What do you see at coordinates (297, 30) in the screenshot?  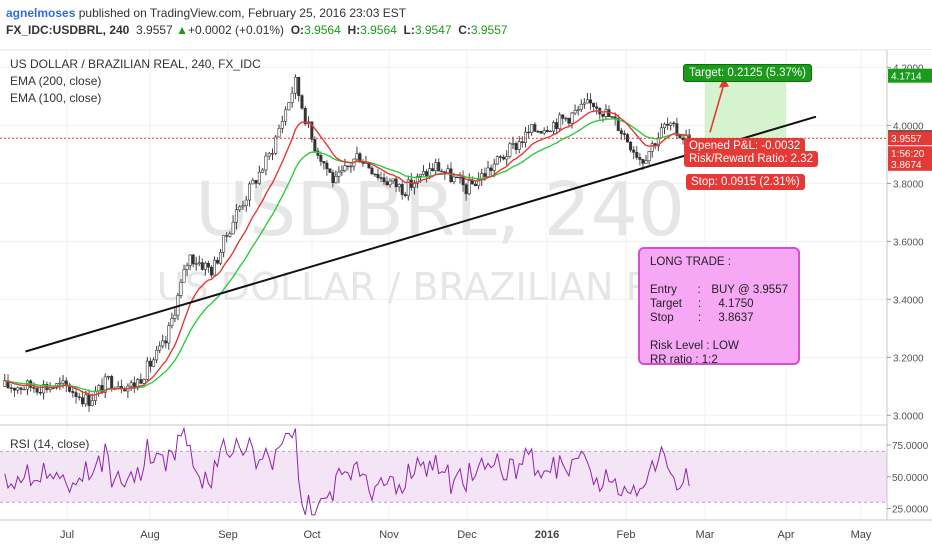 I see `open-label: O:` at bounding box center [297, 30].